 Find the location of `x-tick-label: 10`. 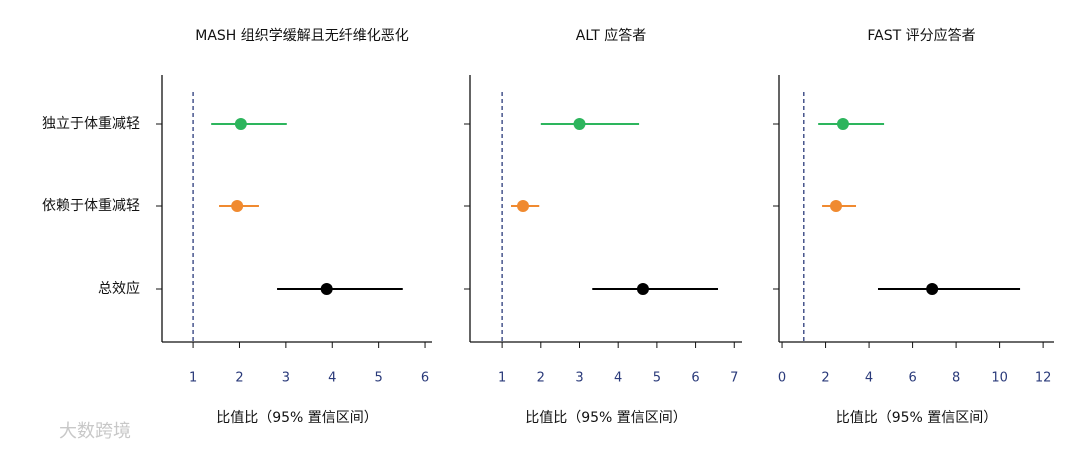

x-tick-label: 10 is located at coordinates (999, 378).